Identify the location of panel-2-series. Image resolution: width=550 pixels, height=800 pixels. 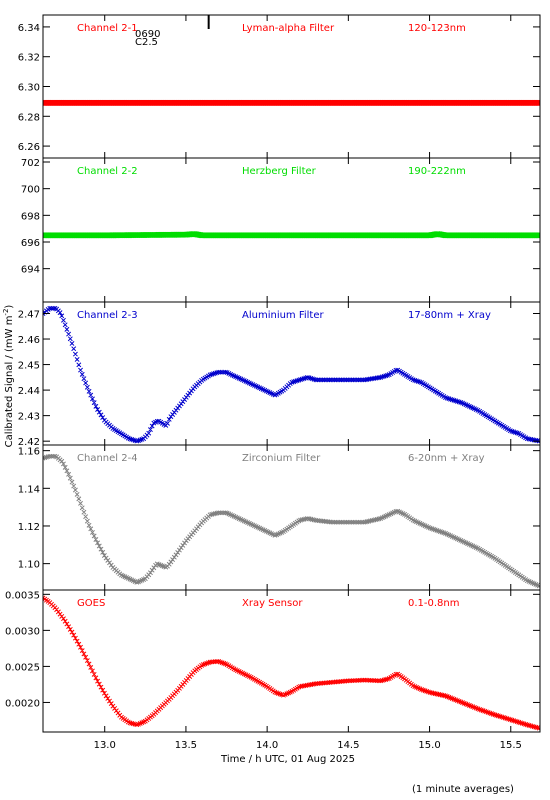
(291, 235).